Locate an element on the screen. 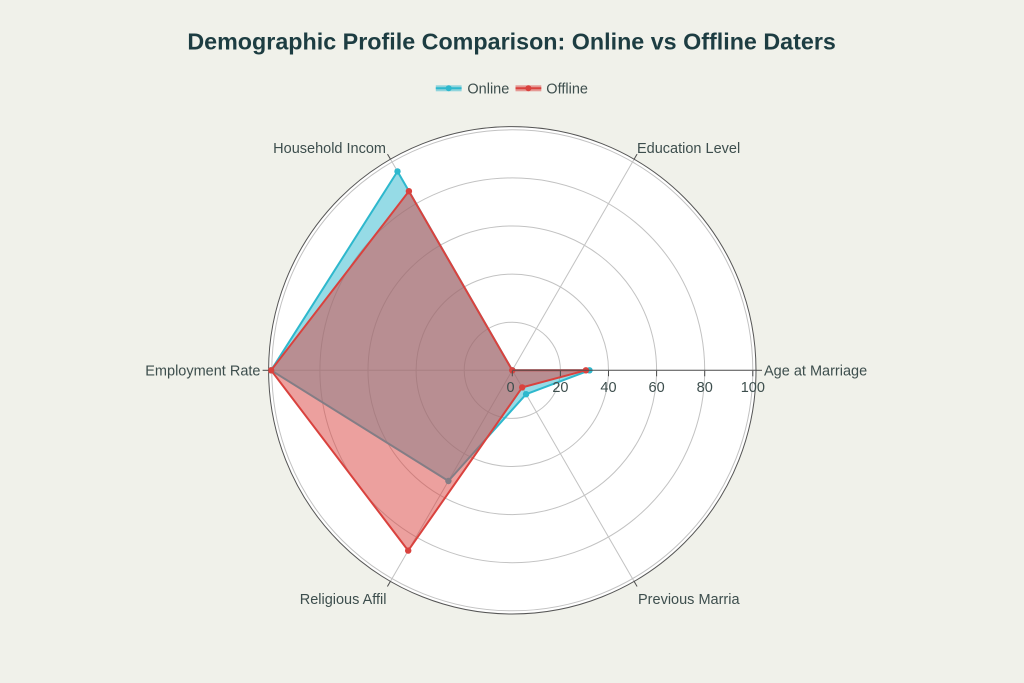  svg-text: Employment Rate is located at coordinates (202, 371).